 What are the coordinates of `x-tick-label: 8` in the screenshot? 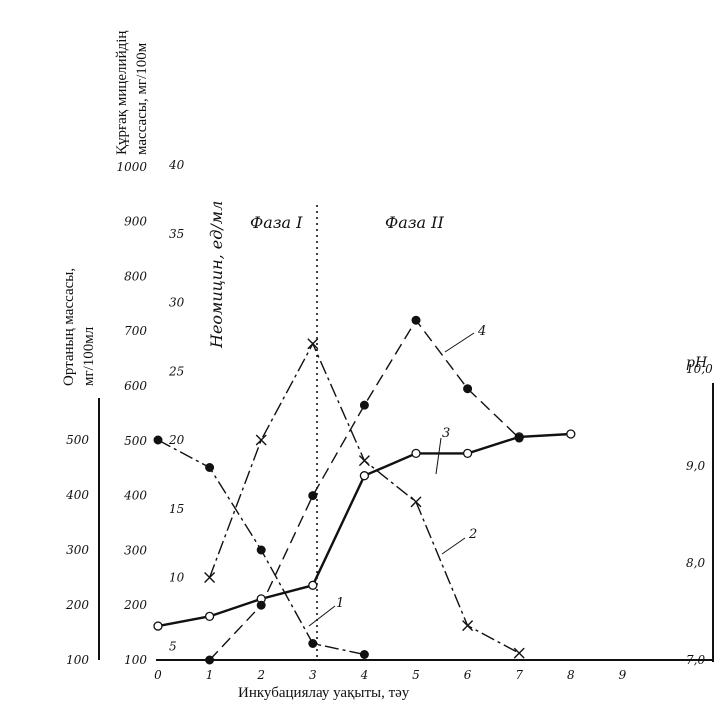 It's located at (571, 675).